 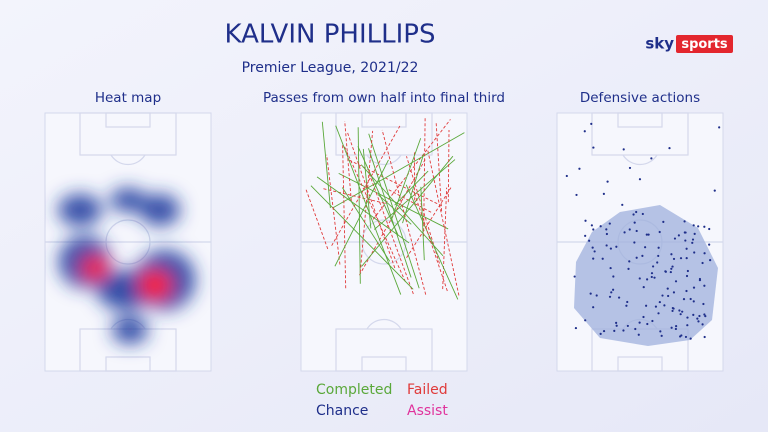 What do you see at coordinates (126, 266) in the screenshot?
I see `heat-layer` at bounding box center [126, 266].